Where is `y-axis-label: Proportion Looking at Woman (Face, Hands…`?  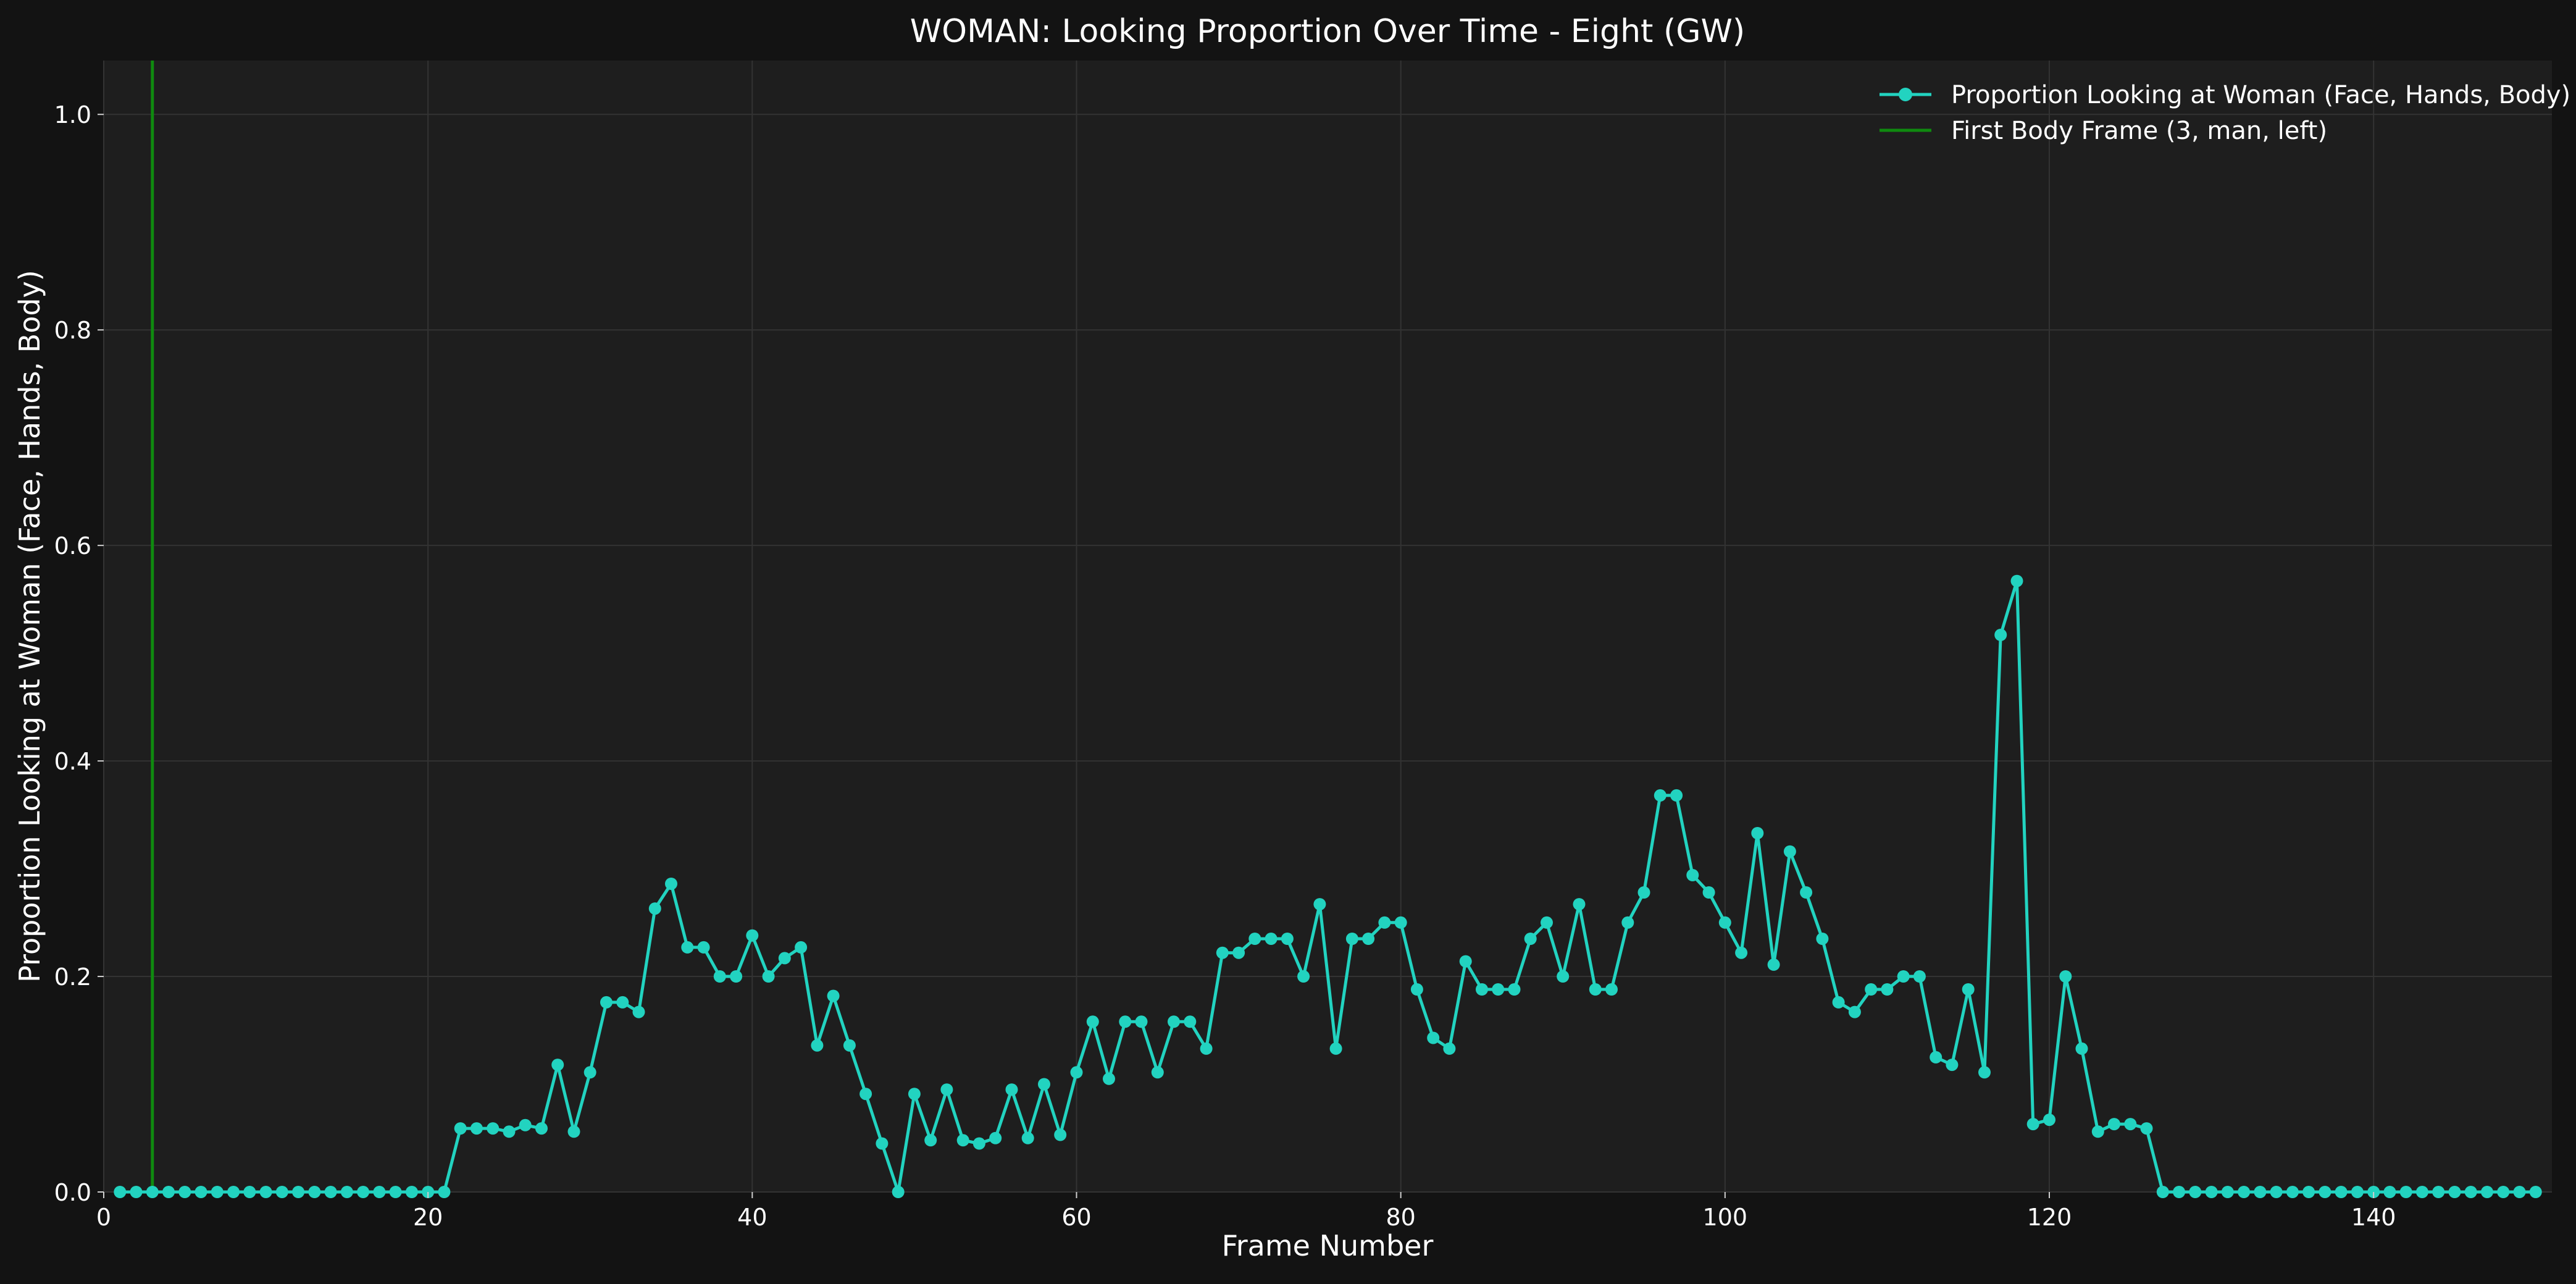 y-axis-label: Proportion Looking at Woman (Face, Hands… is located at coordinates (30, 626).